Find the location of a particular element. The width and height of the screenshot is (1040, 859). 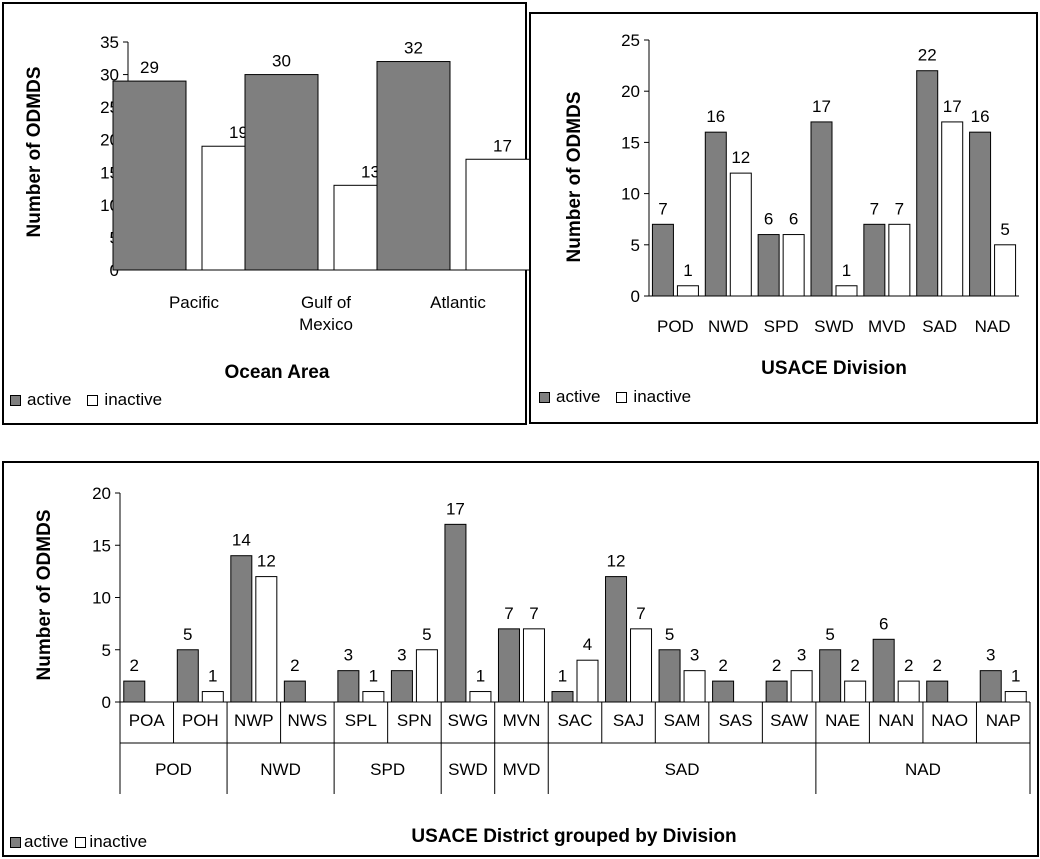

x-tick-label: SAJ is located at coordinates (628, 720).